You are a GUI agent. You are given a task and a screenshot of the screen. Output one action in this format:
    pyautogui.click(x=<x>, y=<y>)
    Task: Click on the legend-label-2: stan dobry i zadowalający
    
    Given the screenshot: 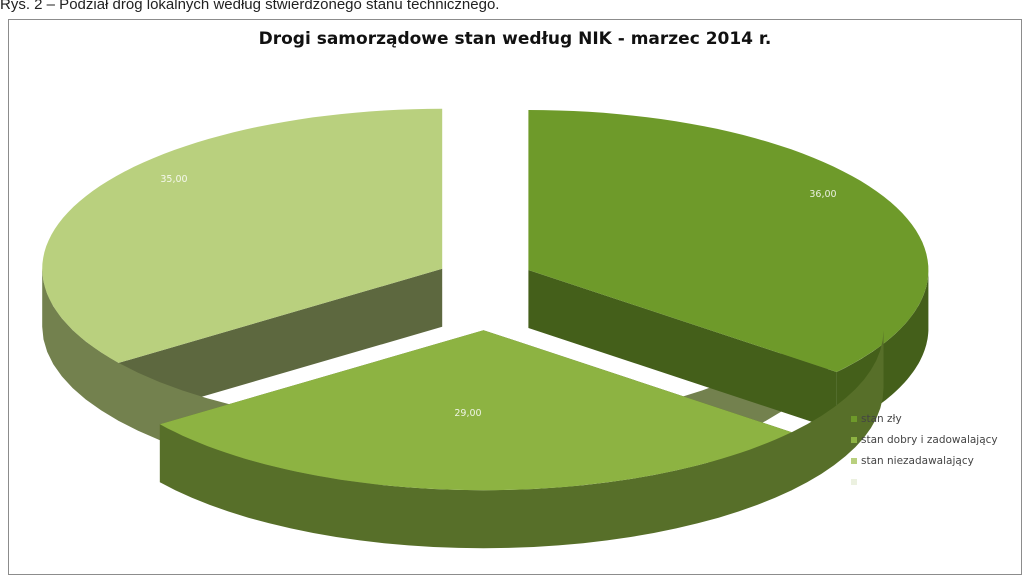 What is the action you would take?
    pyautogui.click(x=929, y=439)
    